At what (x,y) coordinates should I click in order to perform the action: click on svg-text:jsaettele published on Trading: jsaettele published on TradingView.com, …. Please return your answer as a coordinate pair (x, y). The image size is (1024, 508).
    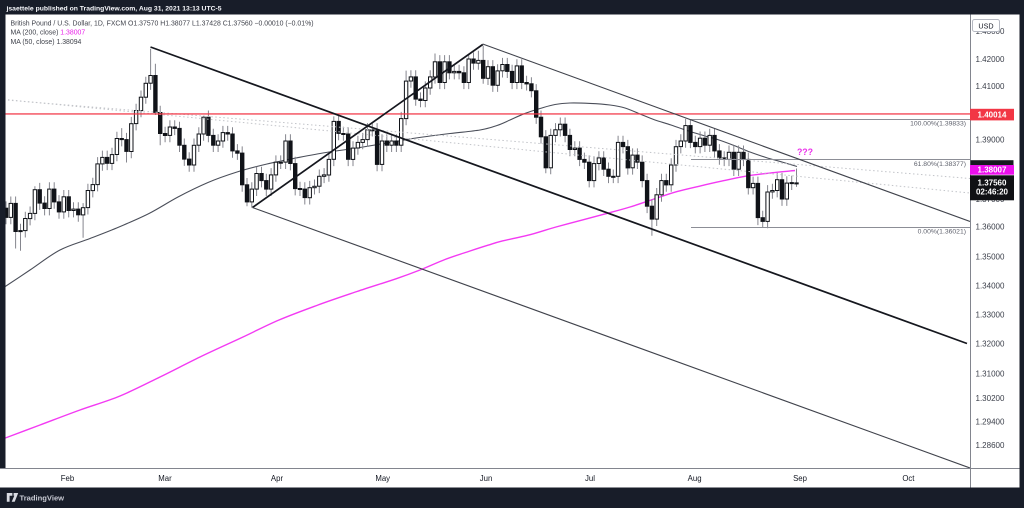
    Looking at the image, I should click on (114, 8).